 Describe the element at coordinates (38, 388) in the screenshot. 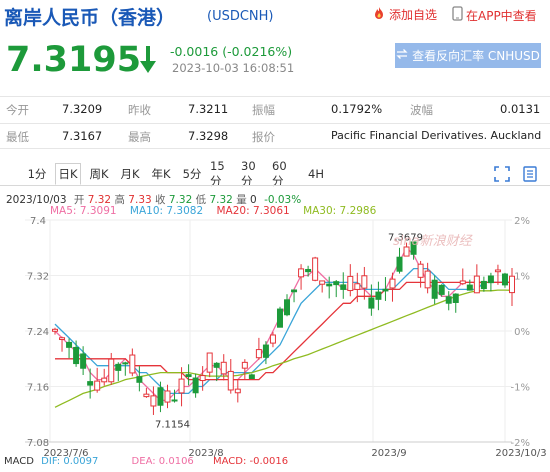

I see `y-tick-label: 7.16` at that location.